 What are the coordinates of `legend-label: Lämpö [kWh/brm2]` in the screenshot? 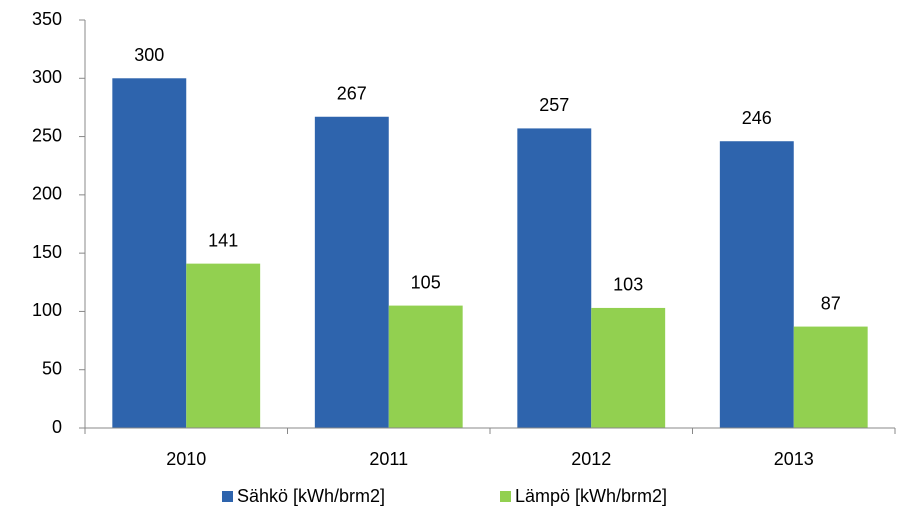 It's located at (591, 496).